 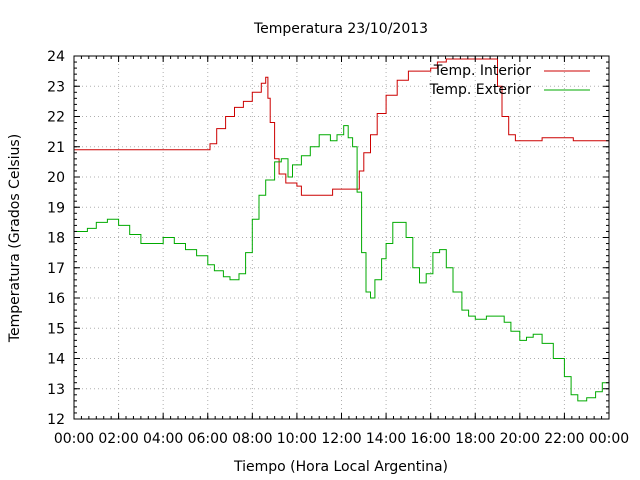 I want to click on x-tick-label: 06:00, so click(x=208, y=439).